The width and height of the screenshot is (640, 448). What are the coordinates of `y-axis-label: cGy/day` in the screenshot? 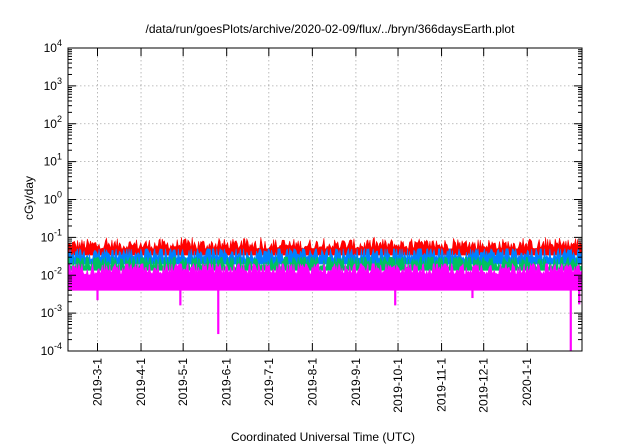 It's located at (29, 198).